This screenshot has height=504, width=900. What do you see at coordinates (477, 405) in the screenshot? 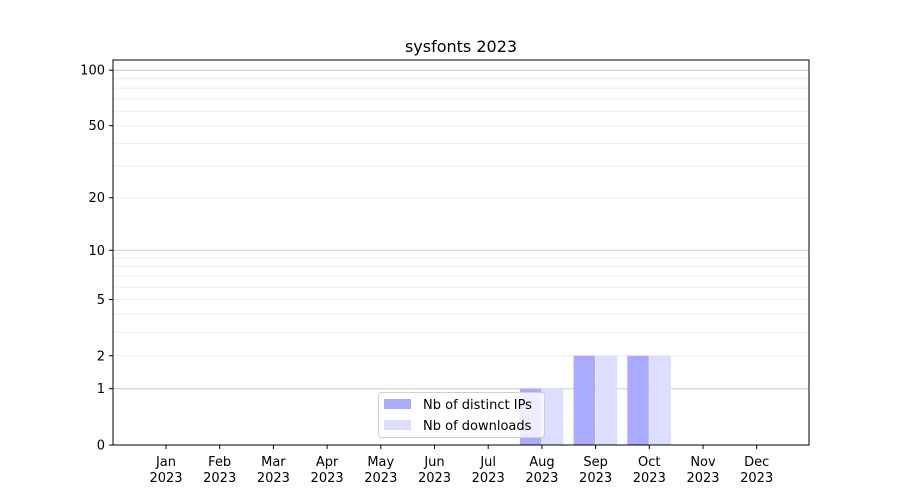
I see `legend-label: Nb of distinct IPs` at bounding box center [477, 405].